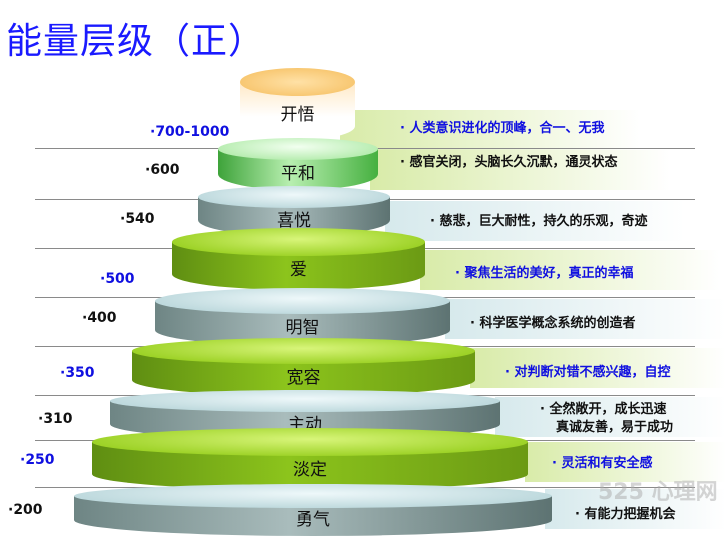  What do you see at coordinates (606, 419) in the screenshot?
I see `level-description: · 全然敞开，成长迅速真诚友善，易于成功` at bounding box center [606, 419].